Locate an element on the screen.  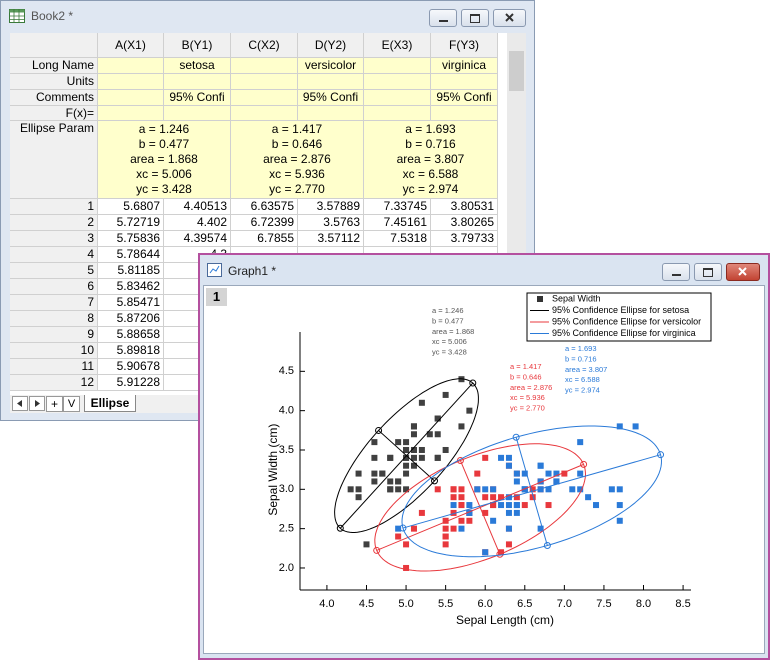
corner-cell is located at coordinates (54, 45).